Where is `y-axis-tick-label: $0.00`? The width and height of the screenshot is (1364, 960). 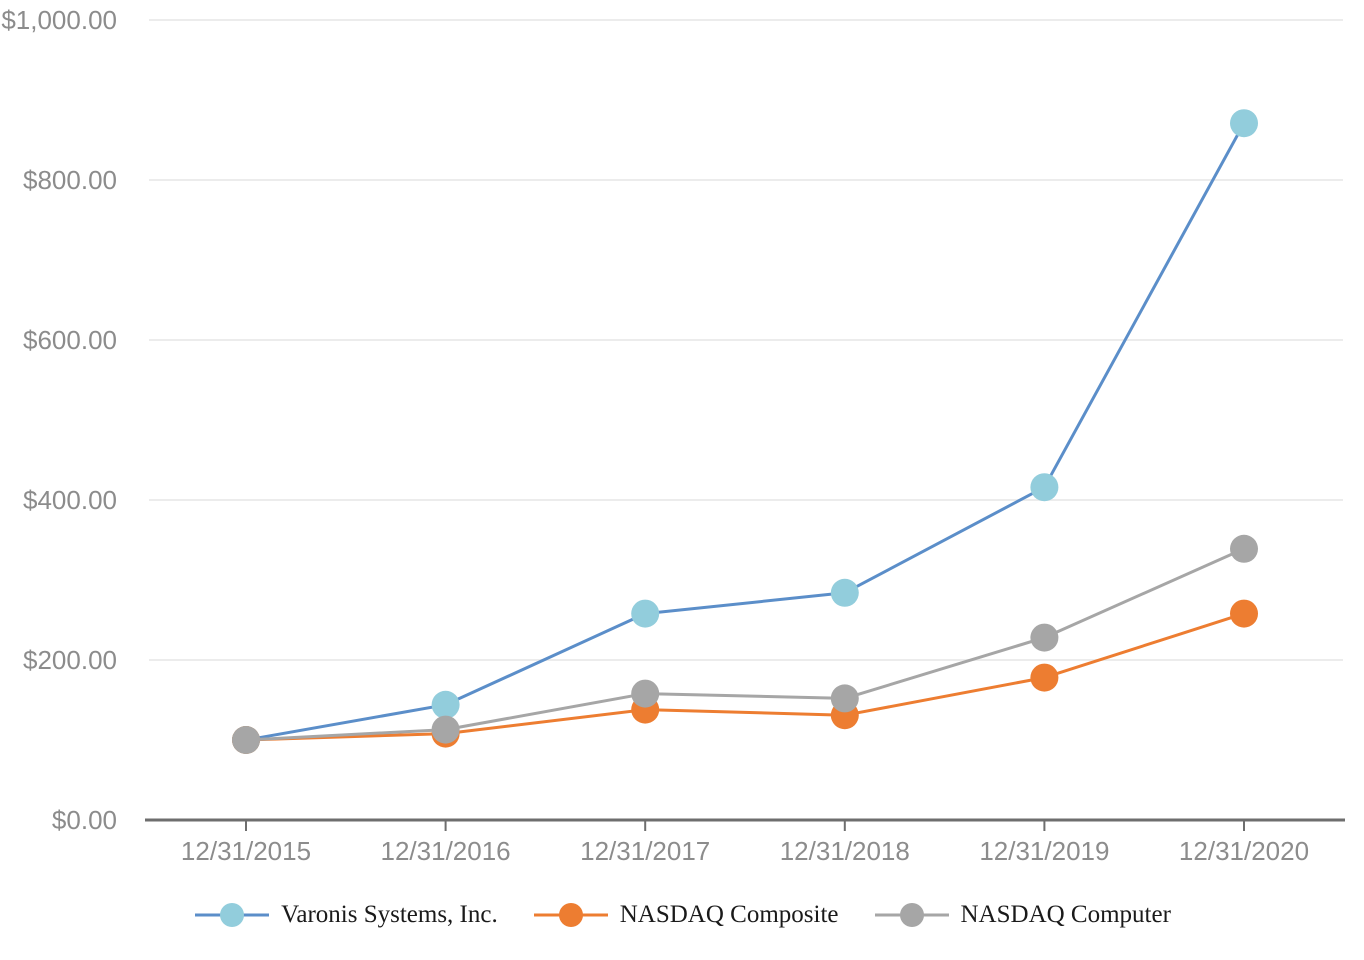 y-axis-tick-label: $0.00 is located at coordinates (84, 820).